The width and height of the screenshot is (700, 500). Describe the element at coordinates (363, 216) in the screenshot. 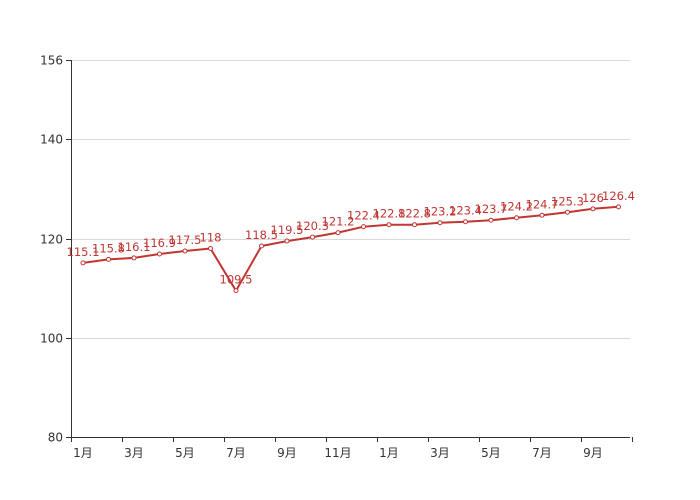

I see `data-label: 122.4` at that location.